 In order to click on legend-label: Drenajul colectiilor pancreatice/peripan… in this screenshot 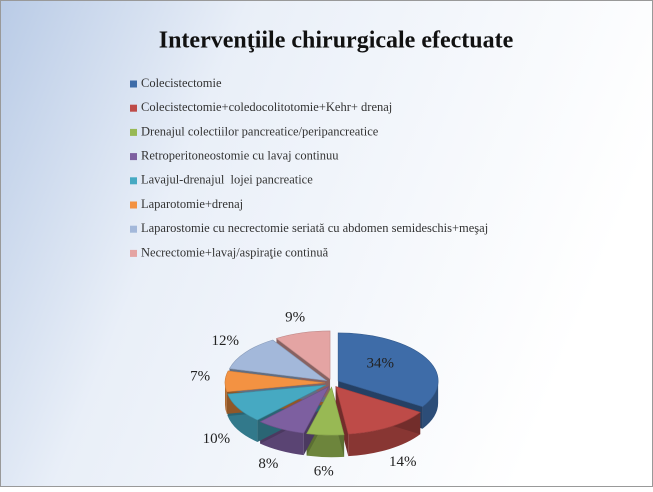, I will do `click(260, 131)`.